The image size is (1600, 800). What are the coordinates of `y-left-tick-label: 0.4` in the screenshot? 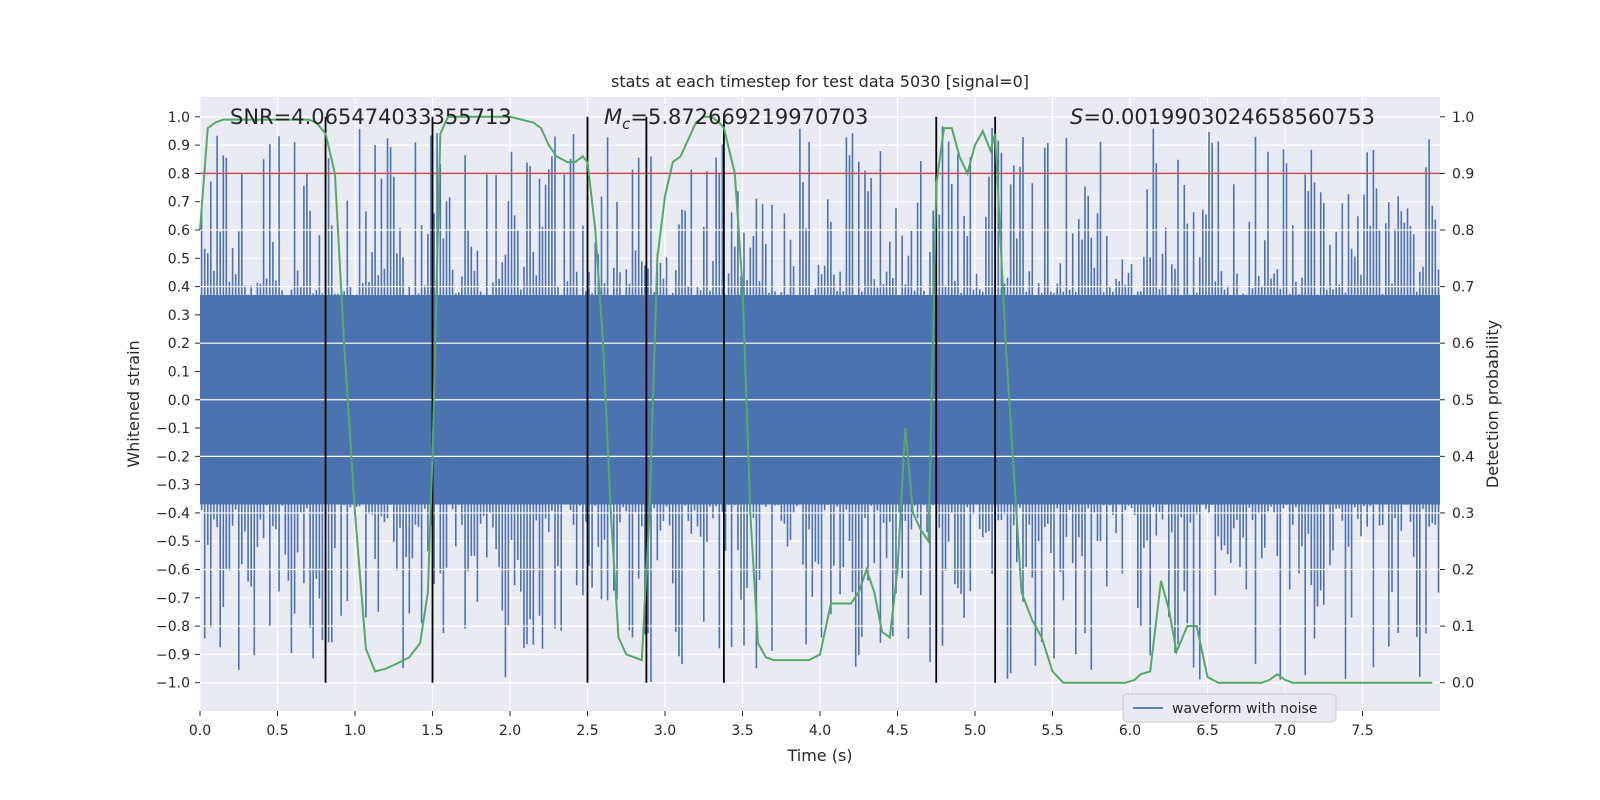 It's located at (179, 288).